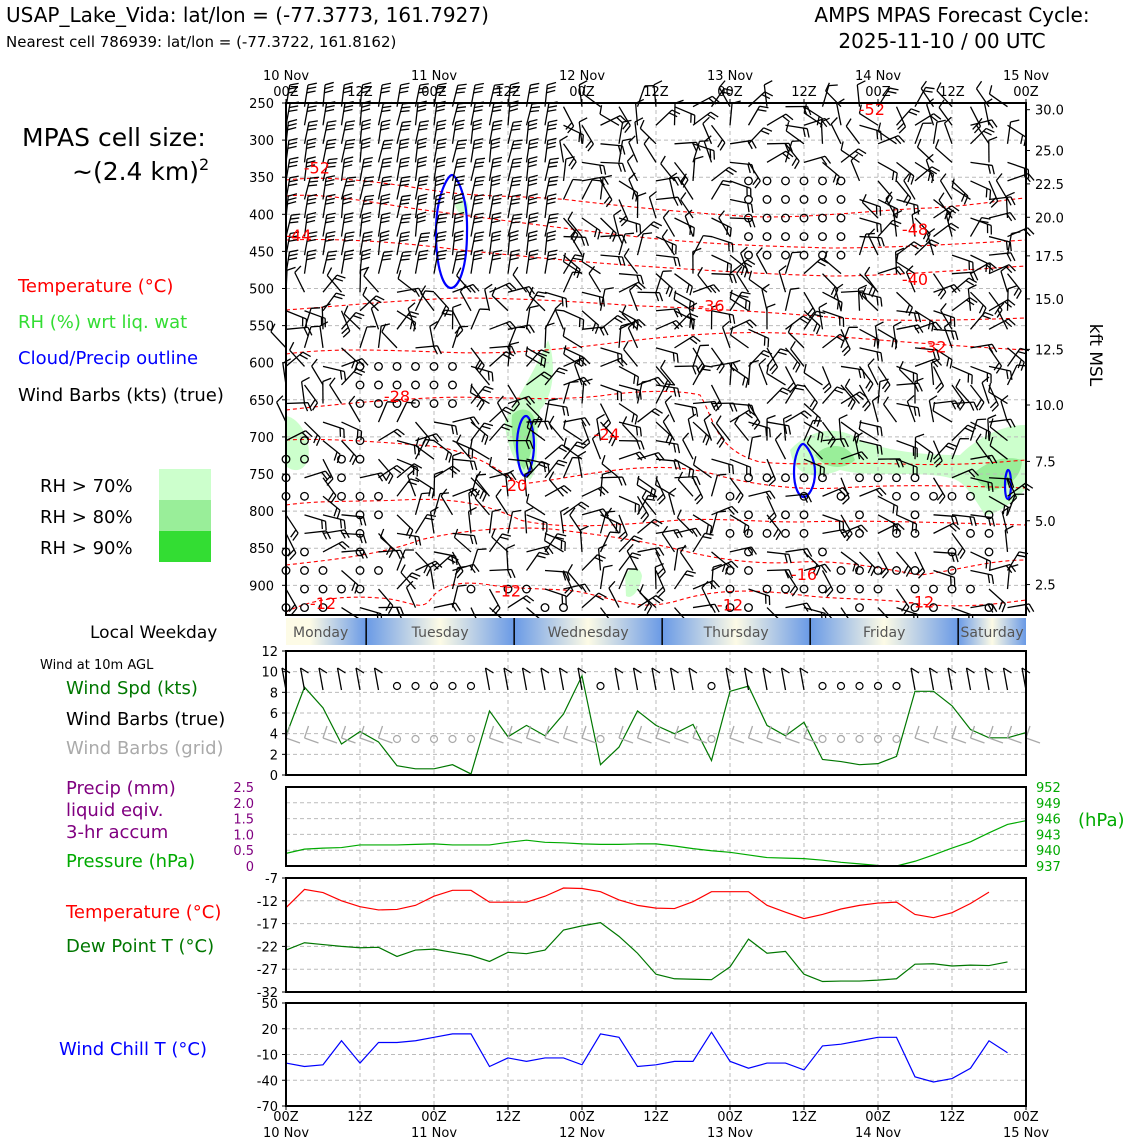 Image resolution: width=1140 pixels, height=1140 pixels. What do you see at coordinates (1045, 586) in the screenshot?
I see `height-tick-label: 2.5` at bounding box center [1045, 586].